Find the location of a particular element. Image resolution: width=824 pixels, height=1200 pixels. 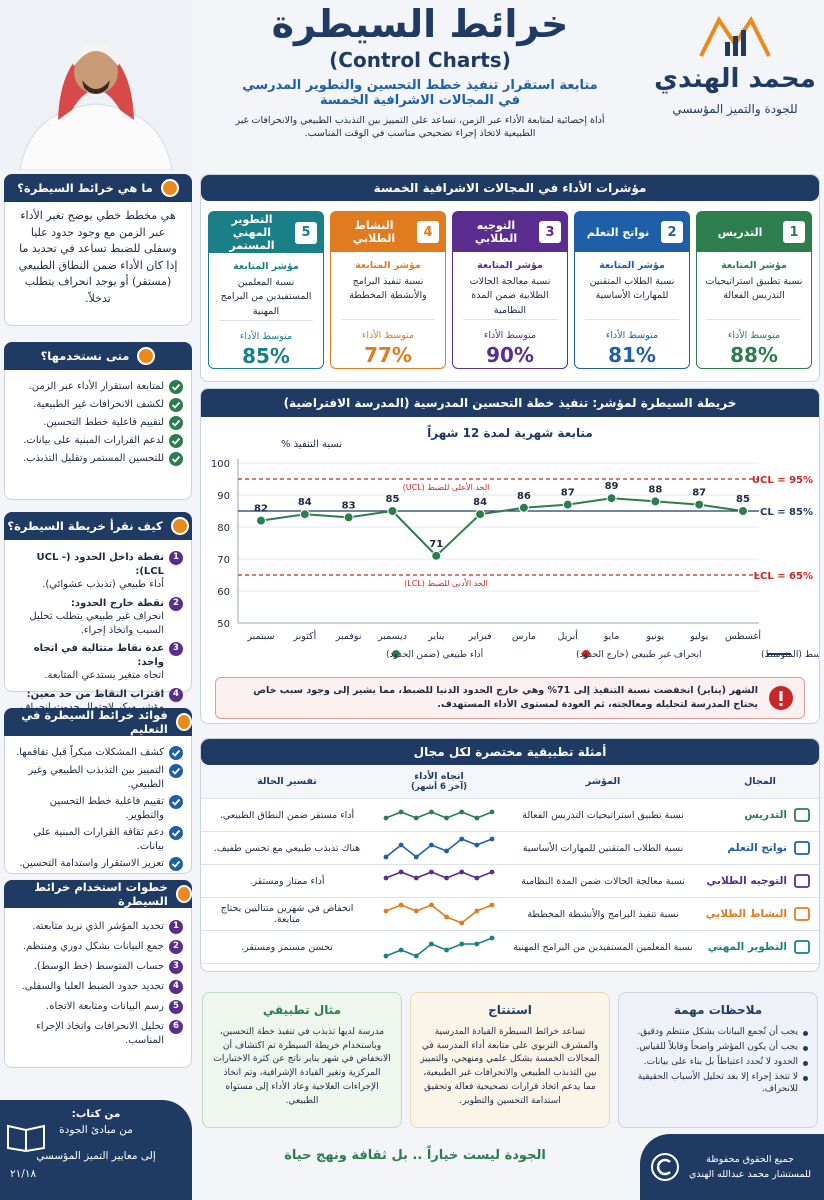

item-text: يجب أن تُجمع البيانات بشكل منتظم ودقيق. is located at coordinates (717, 1031).